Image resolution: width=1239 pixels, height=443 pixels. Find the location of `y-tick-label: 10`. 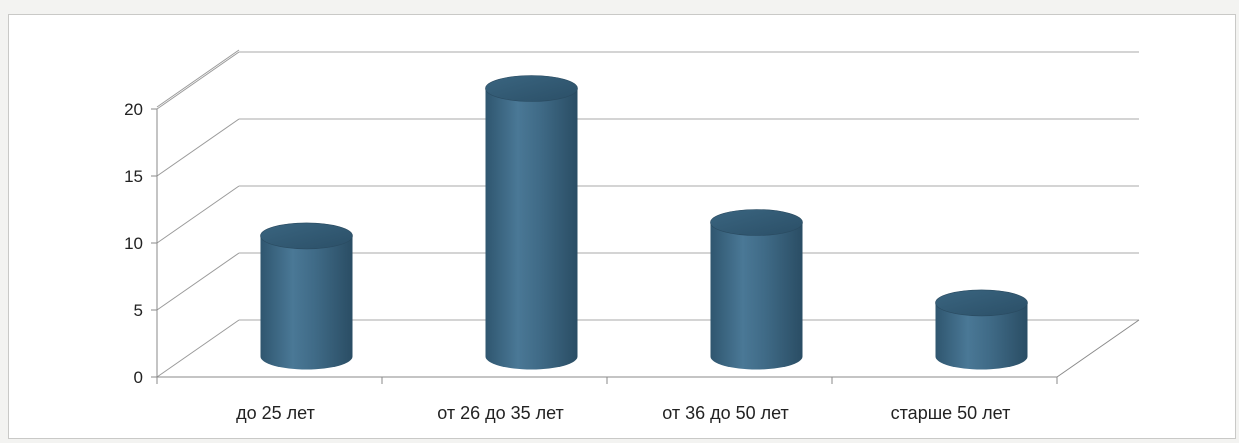

y-tick-label: 10 is located at coordinates (133, 243).